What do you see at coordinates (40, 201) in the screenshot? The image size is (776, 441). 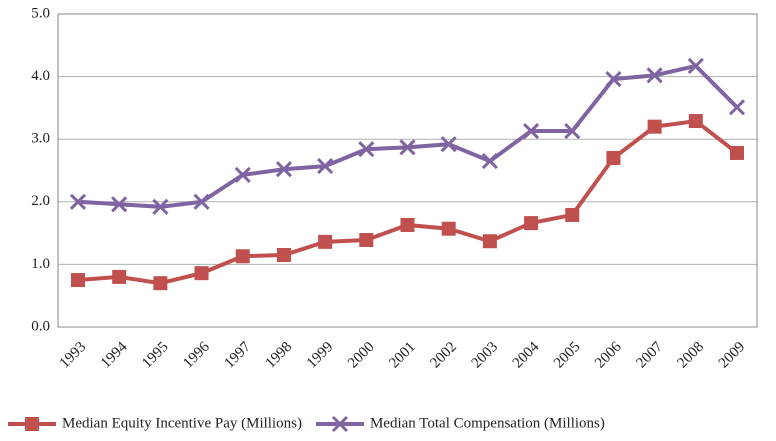 I see `y-tick-label: 2.0` at bounding box center [40, 201].